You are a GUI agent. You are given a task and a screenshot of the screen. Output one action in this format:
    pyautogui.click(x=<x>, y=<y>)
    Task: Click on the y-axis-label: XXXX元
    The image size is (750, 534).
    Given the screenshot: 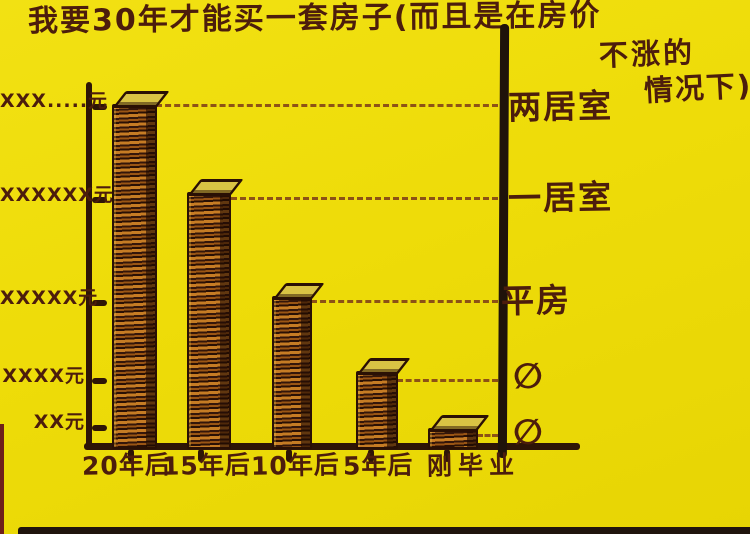 What is the action you would take?
    pyautogui.click(x=43, y=376)
    